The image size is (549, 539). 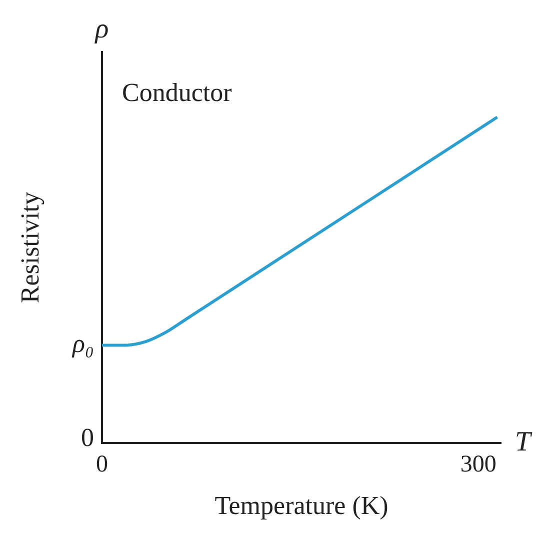 What do you see at coordinates (87, 437) in the screenshot?
I see `text: 0` at bounding box center [87, 437].